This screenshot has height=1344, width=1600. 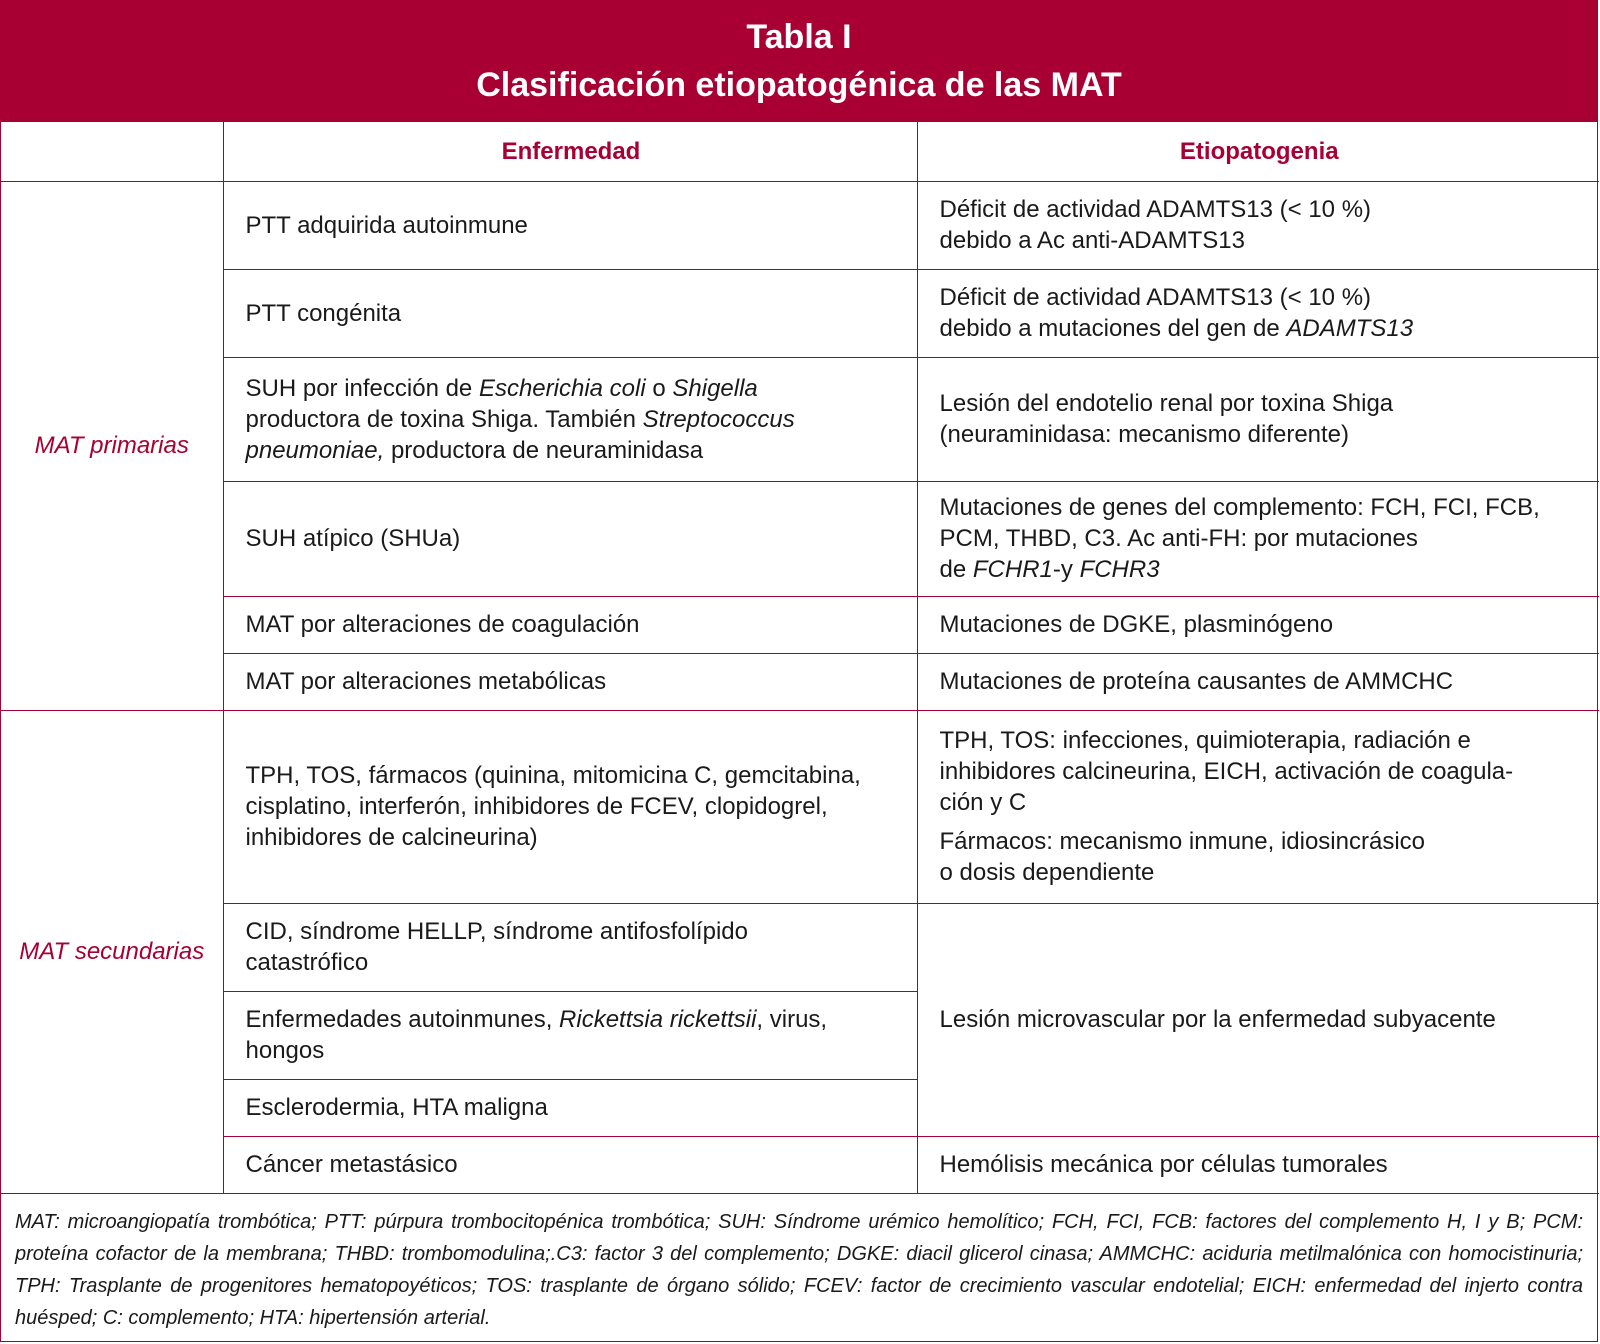 I want to click on text-run: inhibidores de calcineurina), so click(x=391, y=837).